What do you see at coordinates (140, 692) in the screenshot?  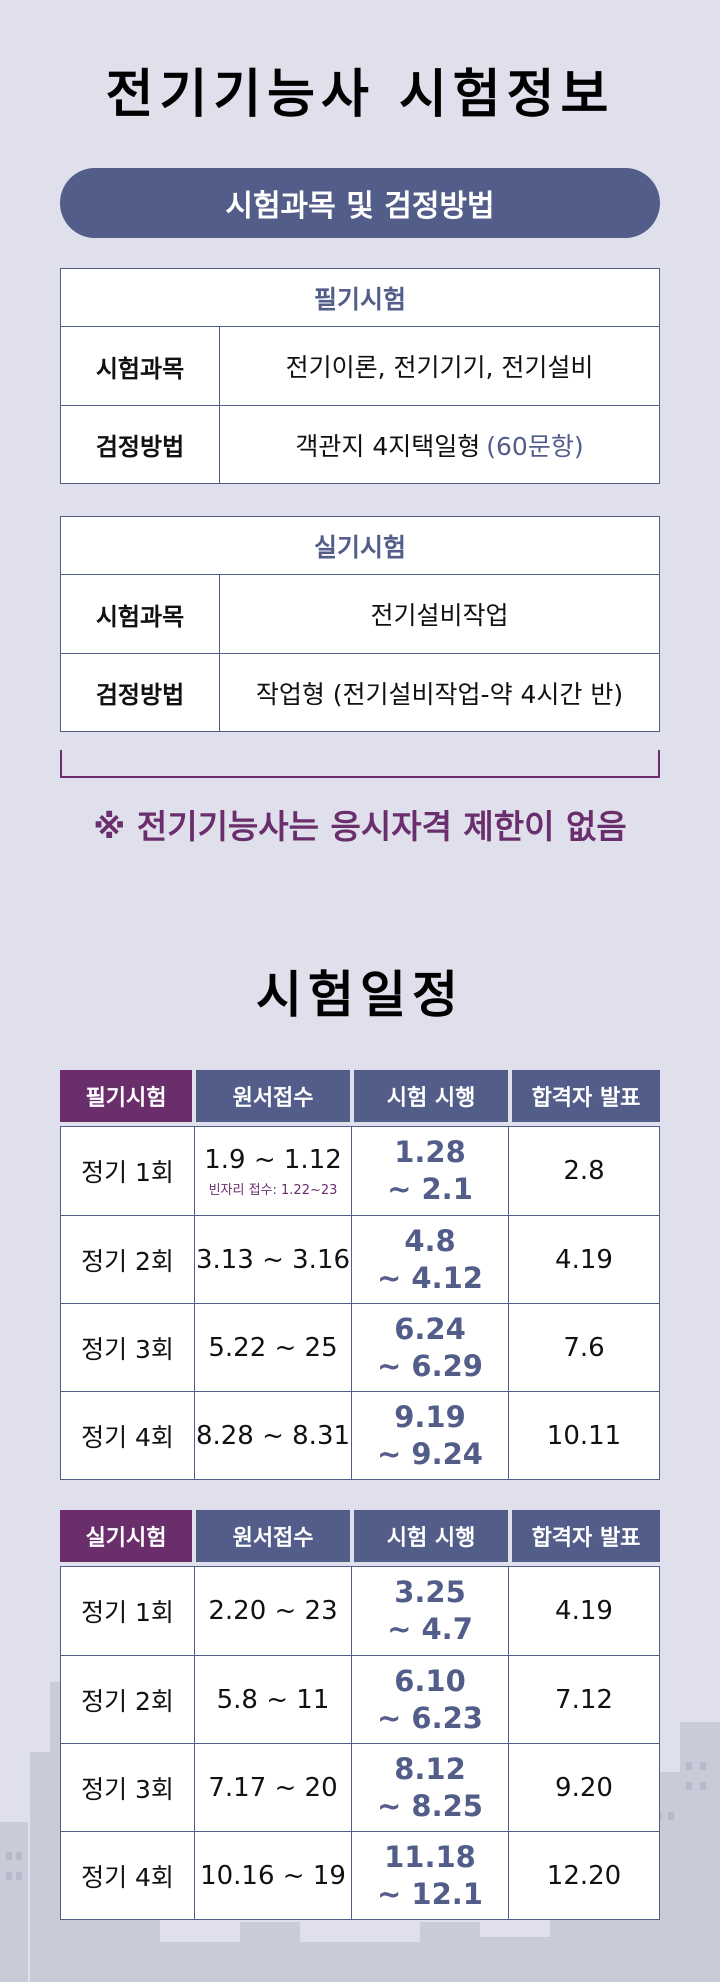 I see `practical-method-label: 검정방법` at bounding box center [140, 692].